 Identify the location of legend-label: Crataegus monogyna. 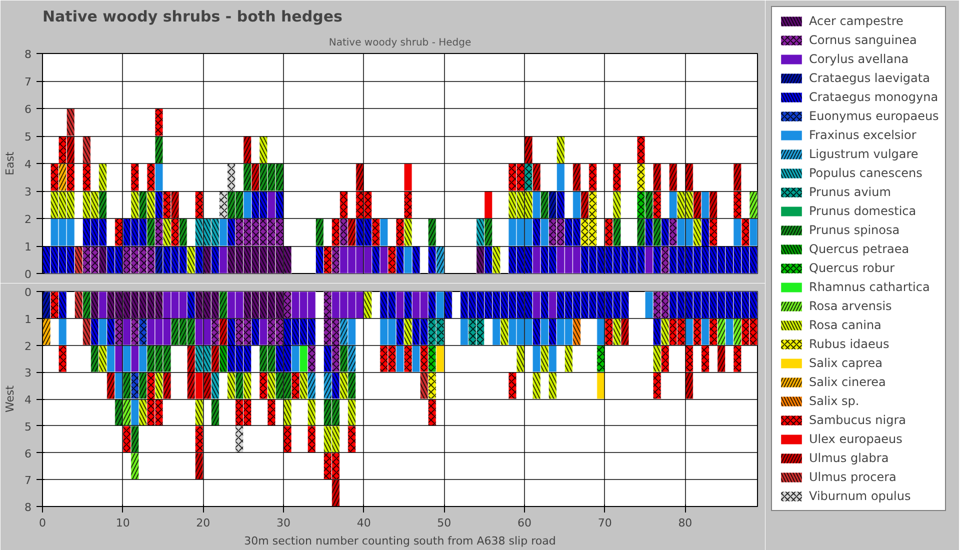
(873, 97).